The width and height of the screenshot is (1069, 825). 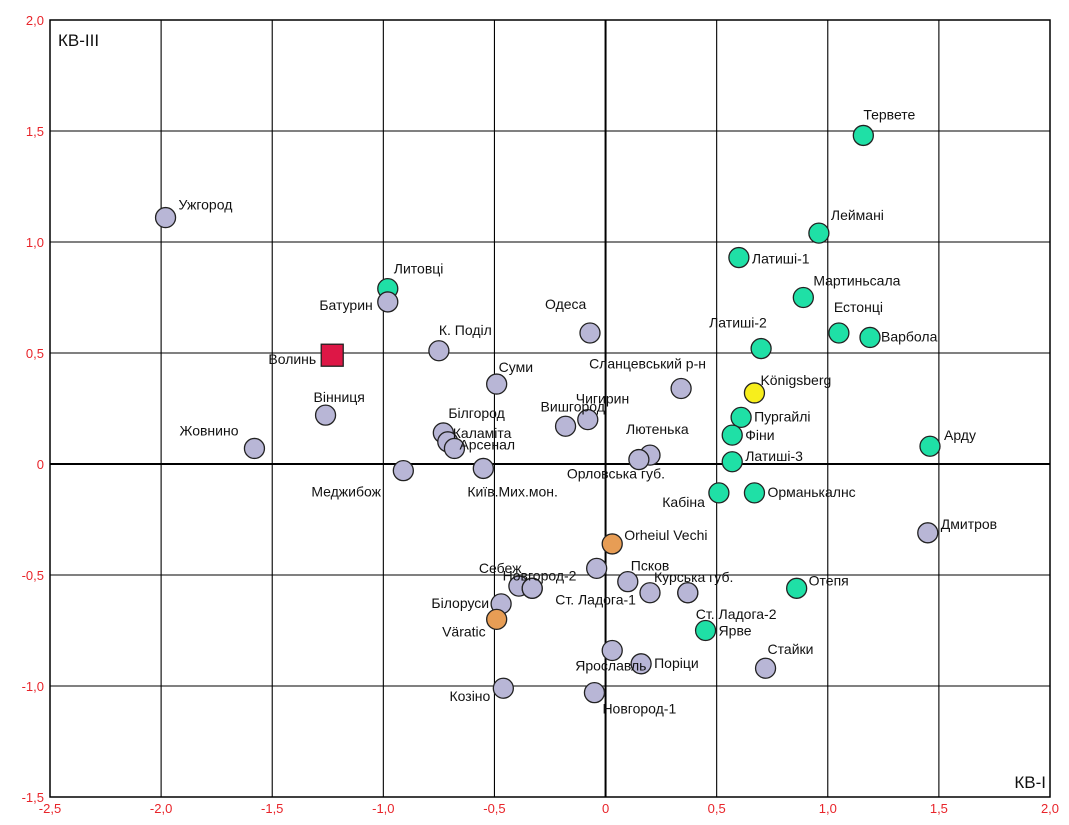 What do you see at coordinates (419, 269) in the screenshot?
I see `point-литовці-label: Литовці` at bounding box center [419, 269].